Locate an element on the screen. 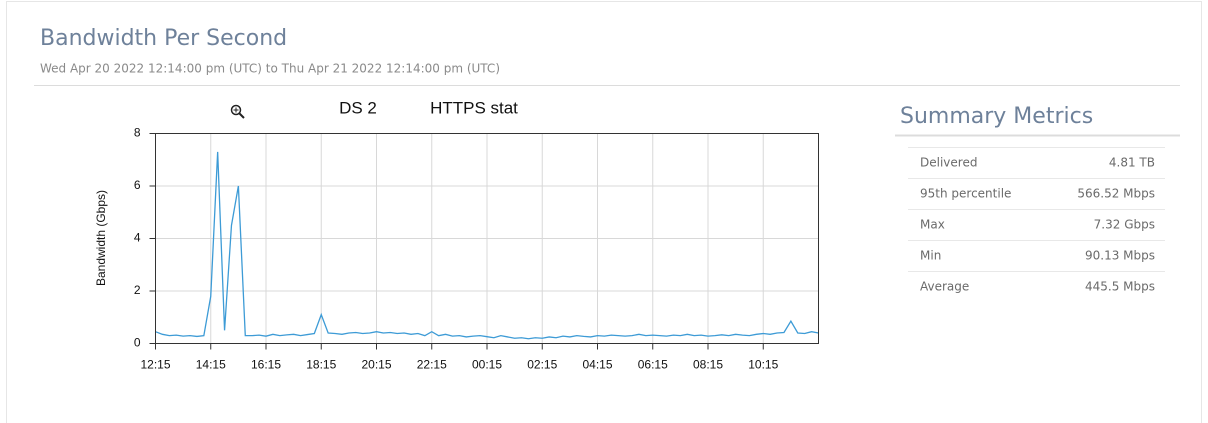 The width and height of the screenshot is (1208, 423). x-tick-label: 04:15 is located at coordinates (597, 365).